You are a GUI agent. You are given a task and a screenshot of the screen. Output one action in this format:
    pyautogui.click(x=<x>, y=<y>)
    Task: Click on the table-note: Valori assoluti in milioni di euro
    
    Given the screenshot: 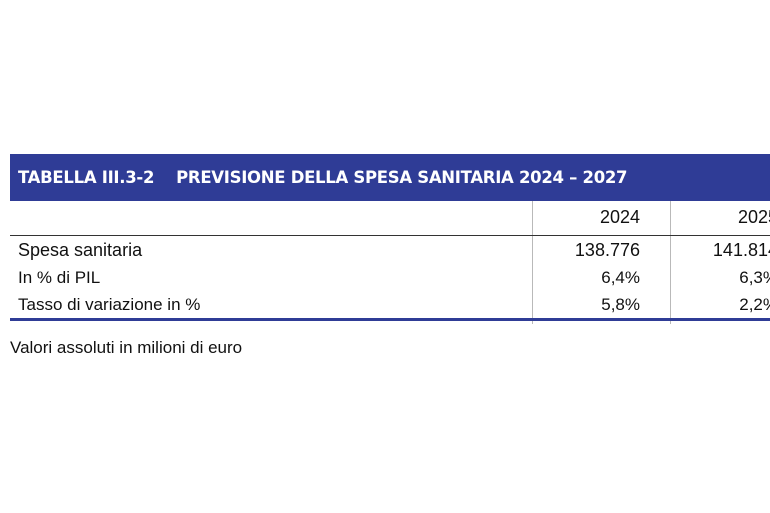 What is the action you would take?
    pyautogui.click(x=126, y=347)
    